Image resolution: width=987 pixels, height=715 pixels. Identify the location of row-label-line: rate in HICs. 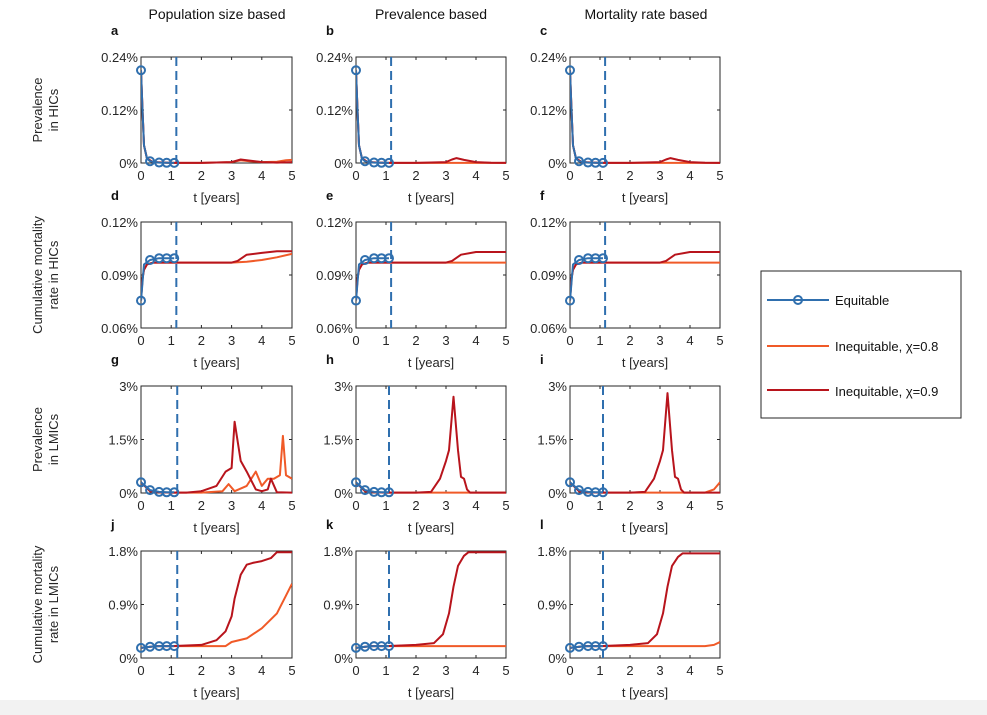
(53, 274).